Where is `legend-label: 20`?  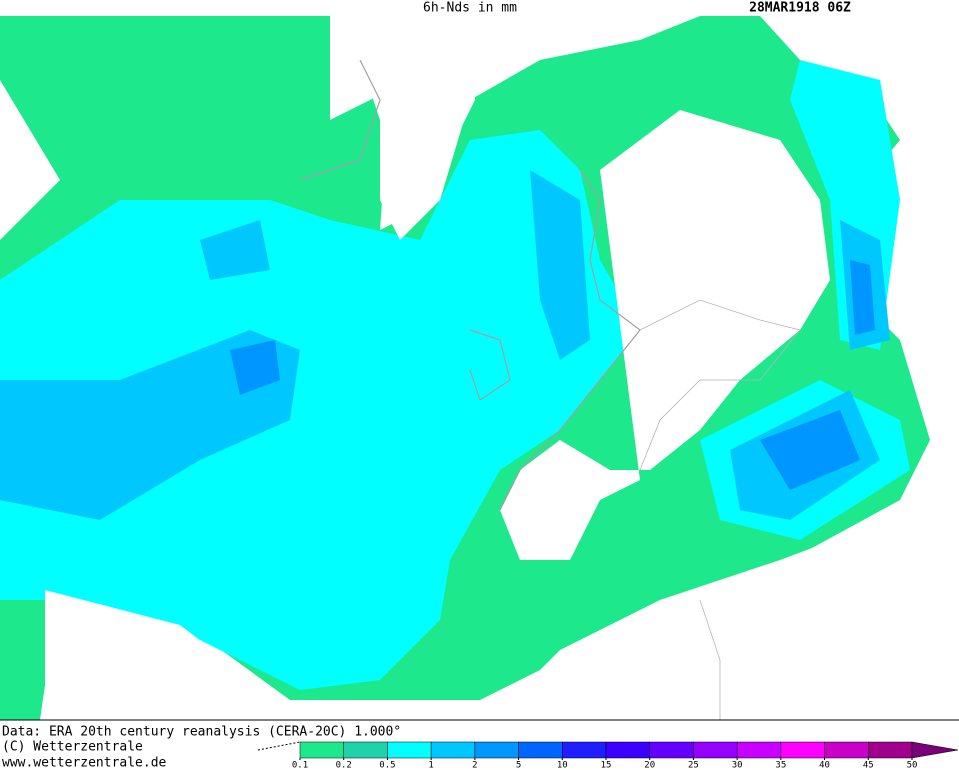 legend-label: 20 is located at coordinates (649, 765).